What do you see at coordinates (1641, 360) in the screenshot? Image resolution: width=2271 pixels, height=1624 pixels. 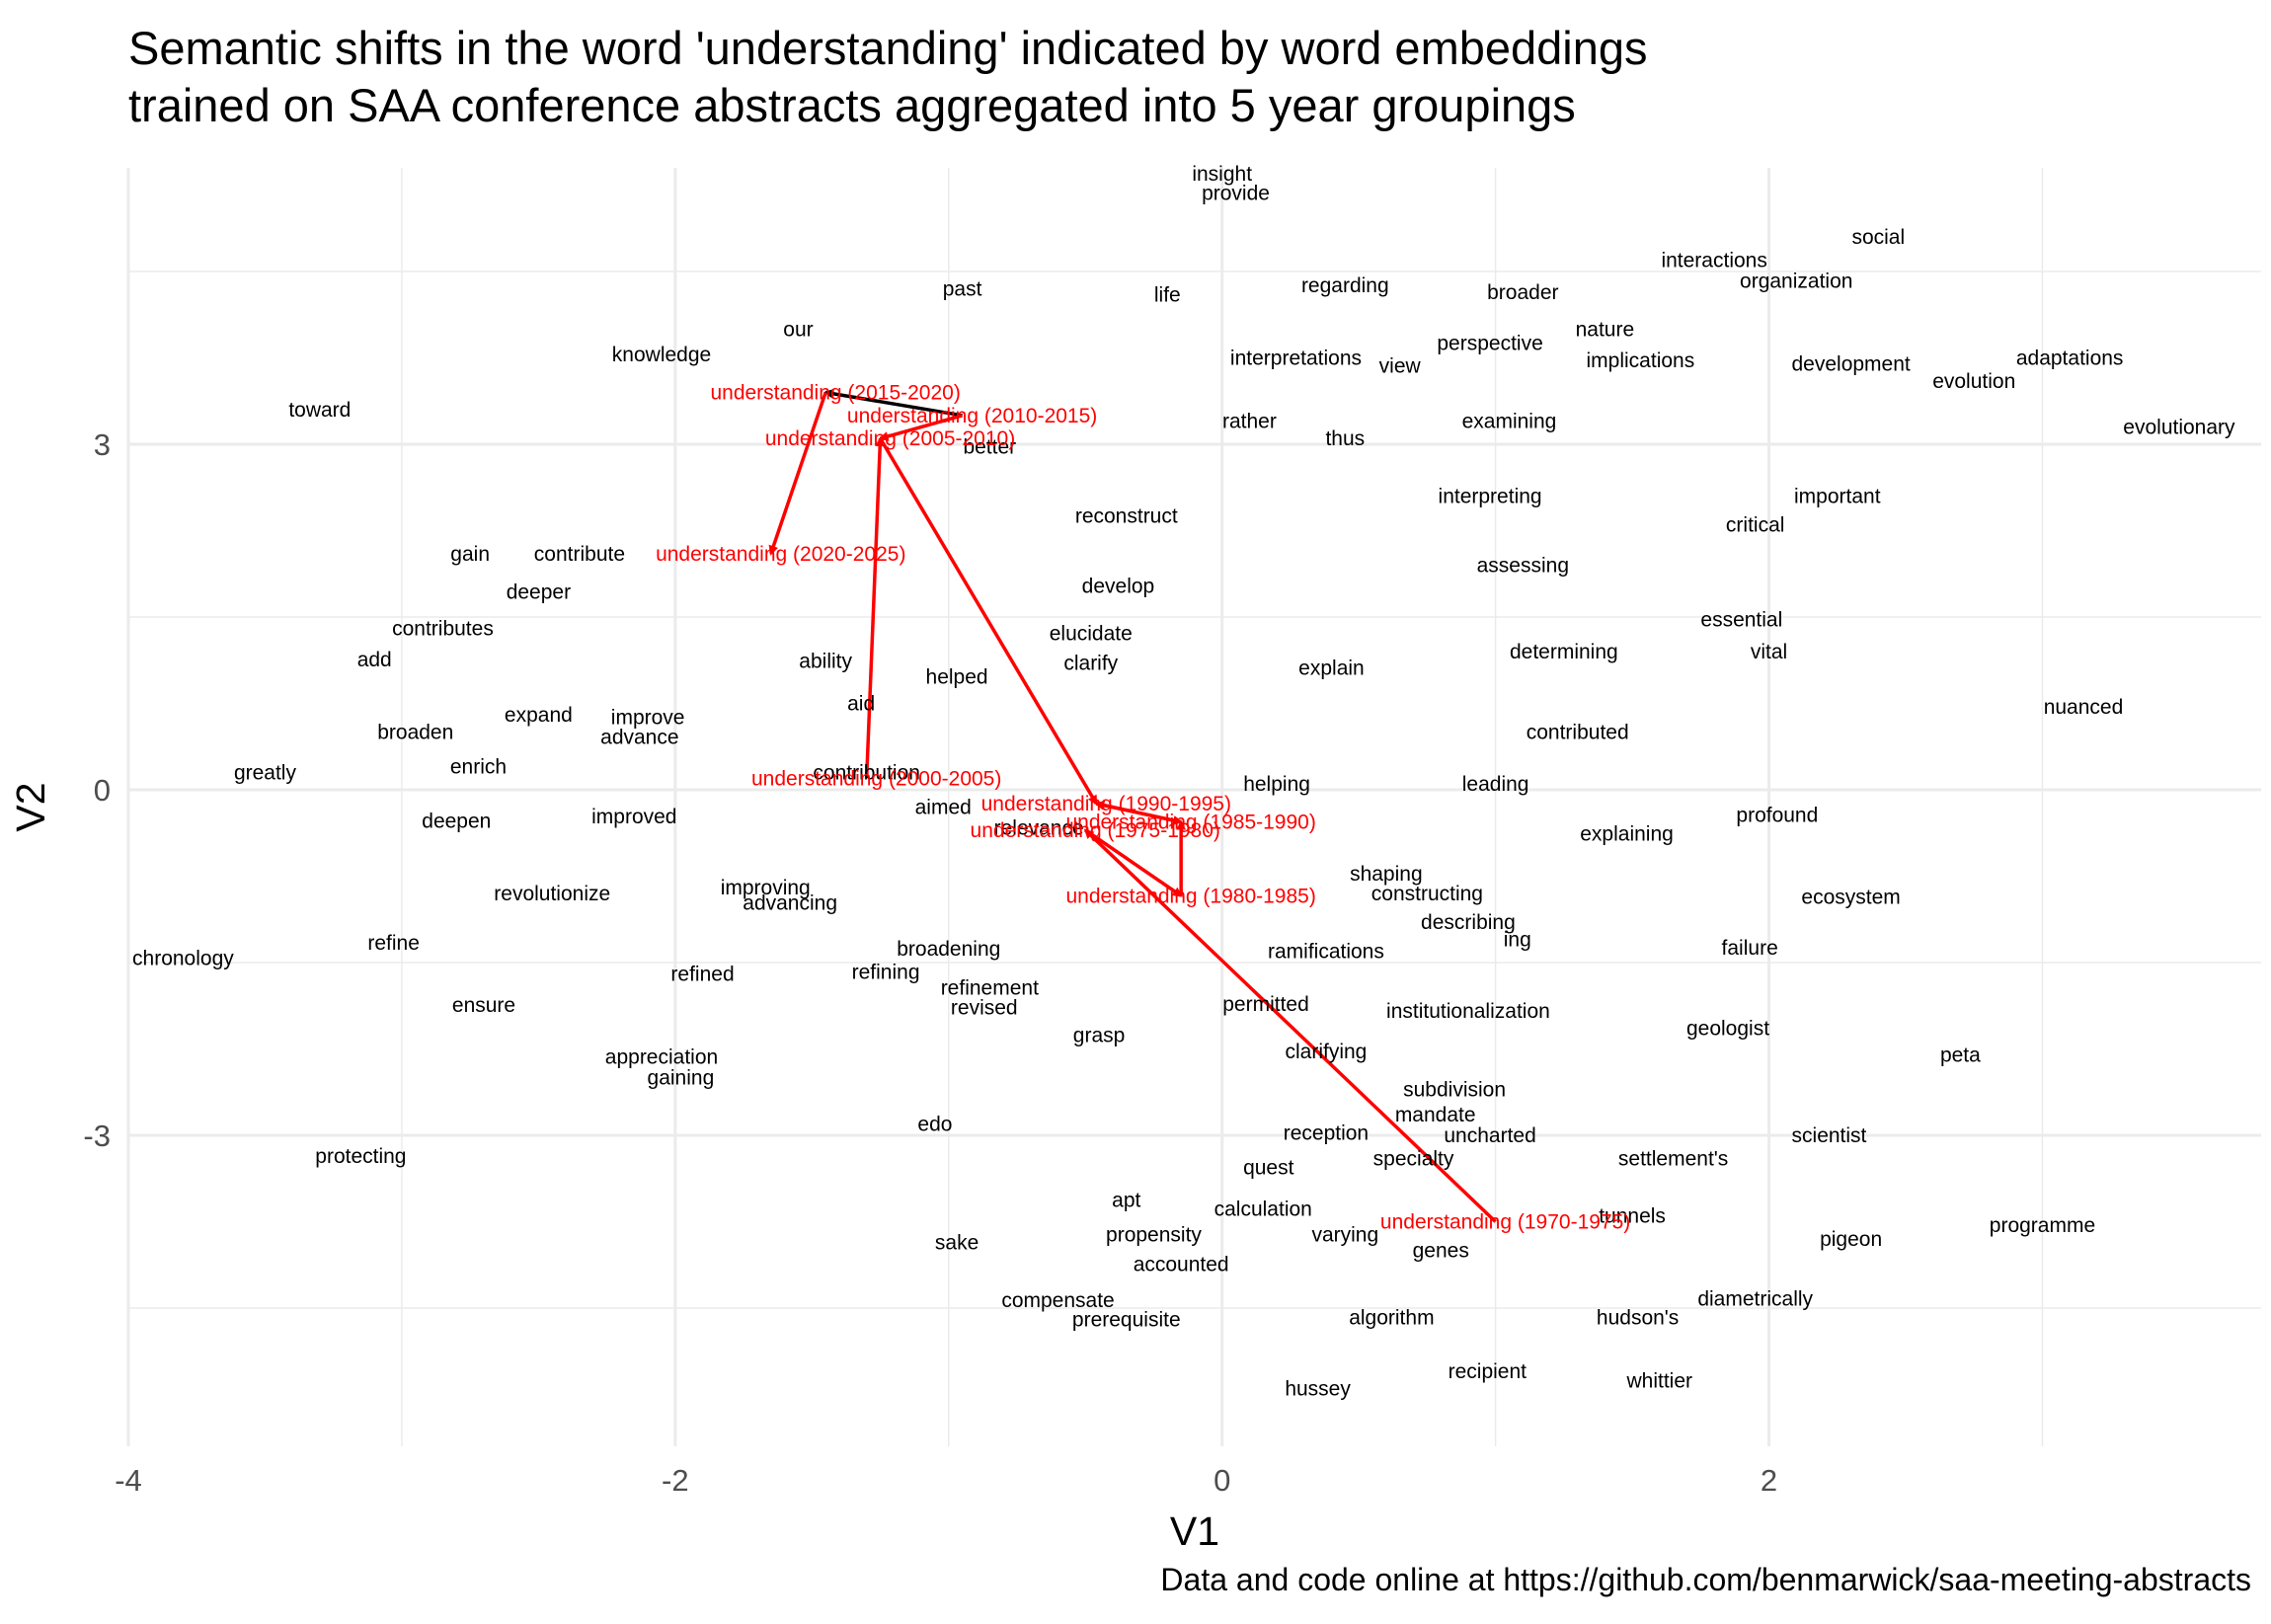 I see `word-label: implications` at bounding box center [1641, 360].